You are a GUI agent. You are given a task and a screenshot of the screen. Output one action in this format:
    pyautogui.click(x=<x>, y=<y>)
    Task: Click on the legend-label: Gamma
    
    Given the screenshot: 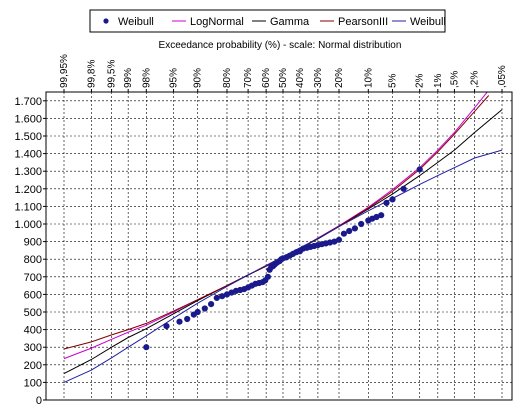 What is the action you would take?
    pyautogui.click(x=290, y=22)
    